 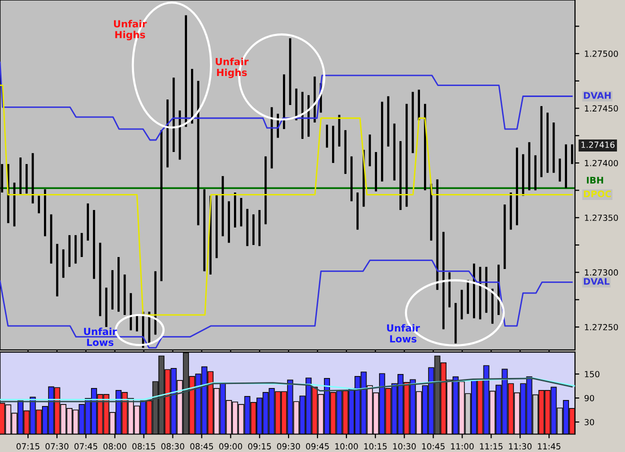 What do you see at coordinates (549, 446) in the screenshot?
I see `x-tick-label: 11:45` at bounding box center [549, 446].